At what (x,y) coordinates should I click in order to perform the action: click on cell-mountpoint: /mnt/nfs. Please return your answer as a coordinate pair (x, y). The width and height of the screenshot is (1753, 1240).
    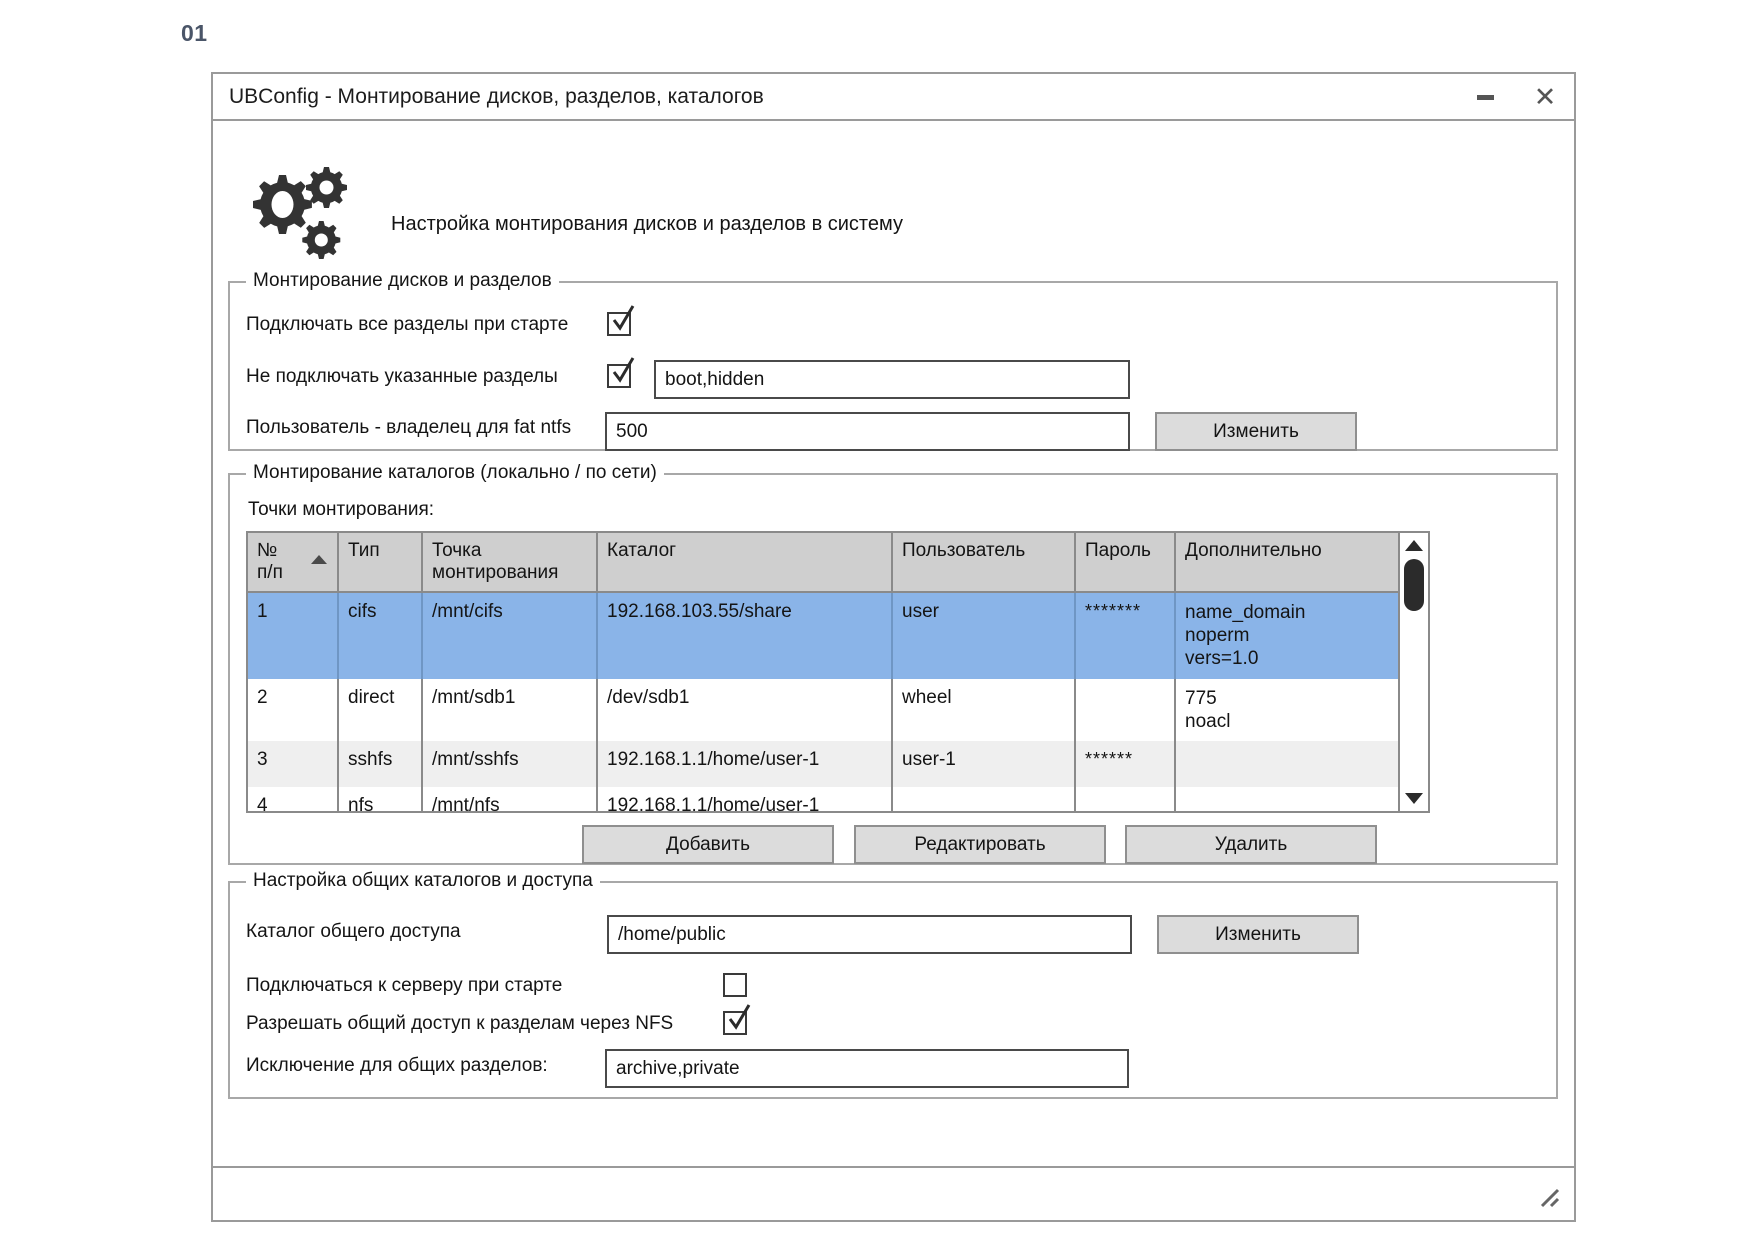
    Looking at the image, I should click on (510, 798).